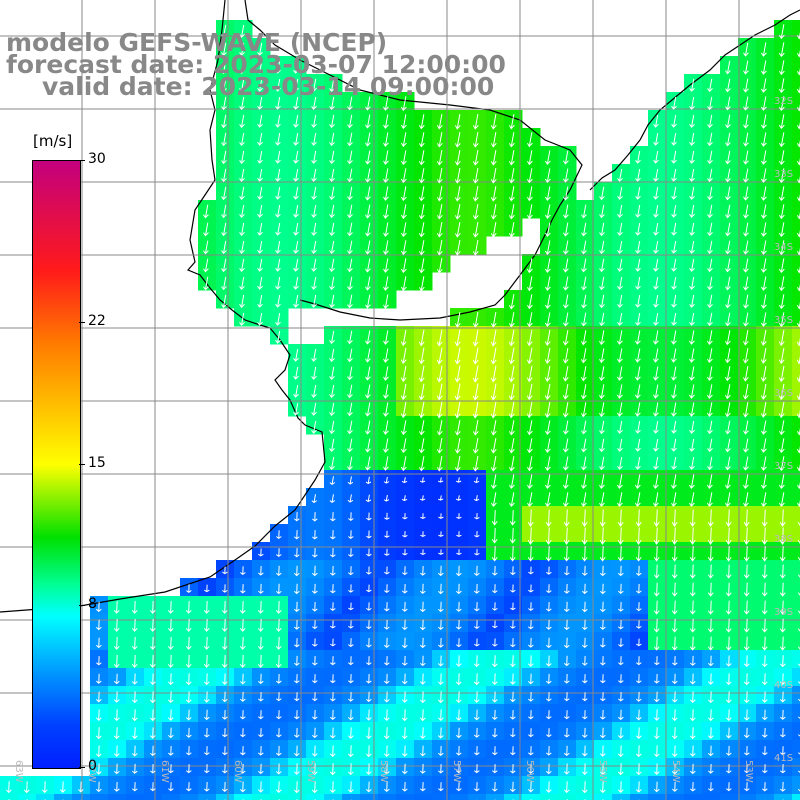 Image resolution: width=800 pixels, height=800 pixels. What do you see at coordinates (783, 101) in the screenshot?
I see `lat-label: 32S` at bounding box center [783, 101].